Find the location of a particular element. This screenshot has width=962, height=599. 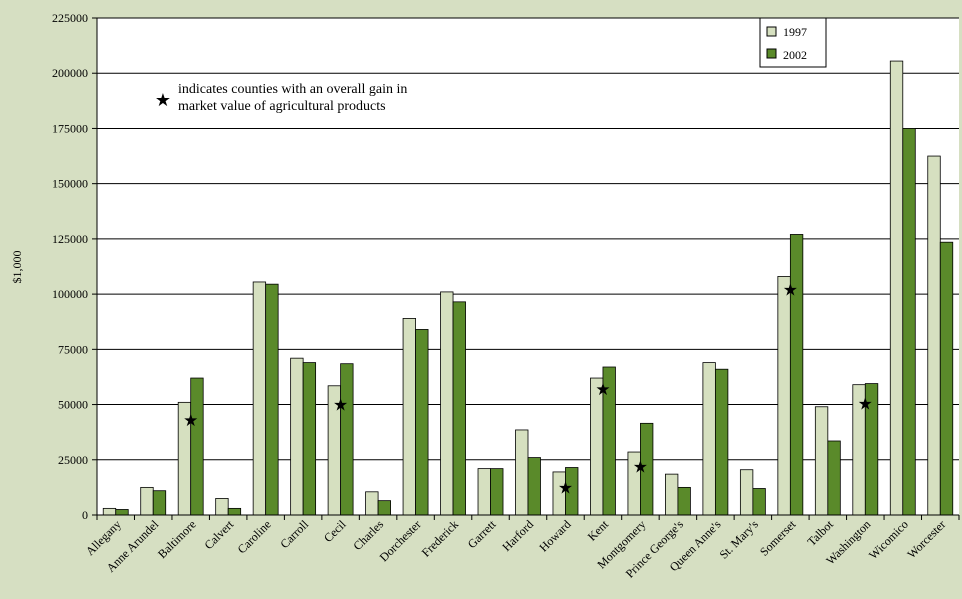

y-tick-label: 50000 is located at coordinates (73, 405).